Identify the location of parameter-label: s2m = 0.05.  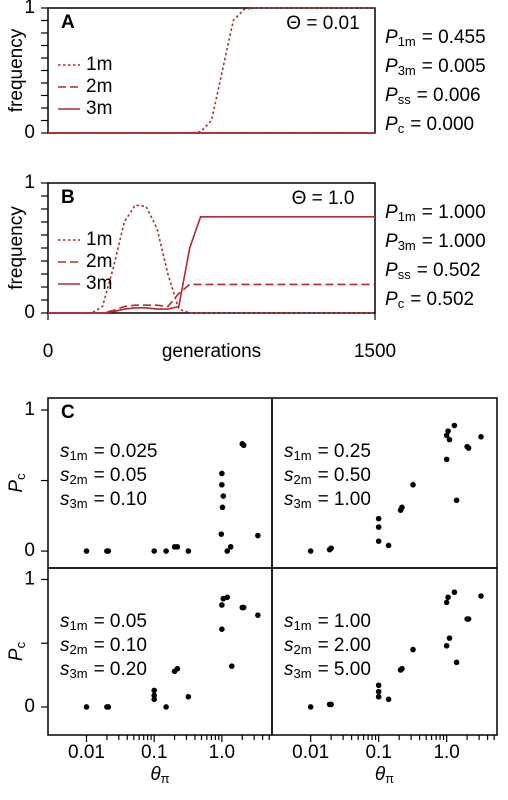
(103, 476).